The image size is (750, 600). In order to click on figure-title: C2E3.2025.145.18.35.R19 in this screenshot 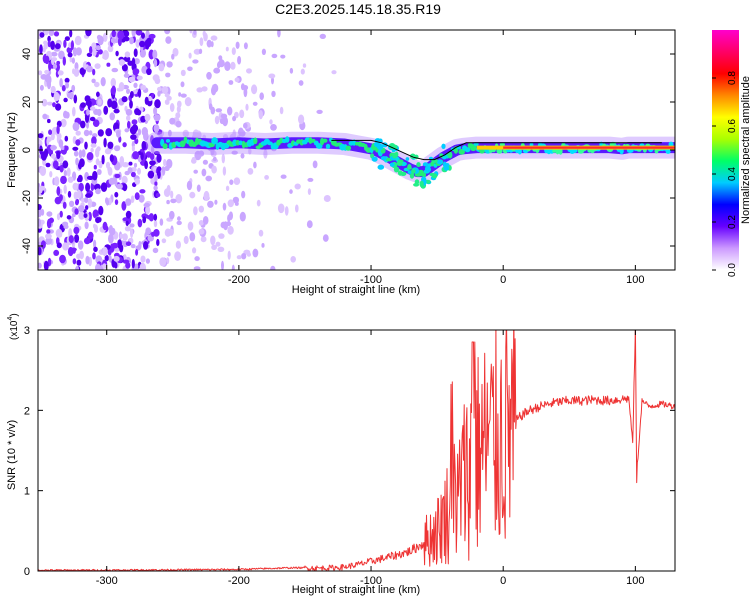, I will do `click(358, 9)`.